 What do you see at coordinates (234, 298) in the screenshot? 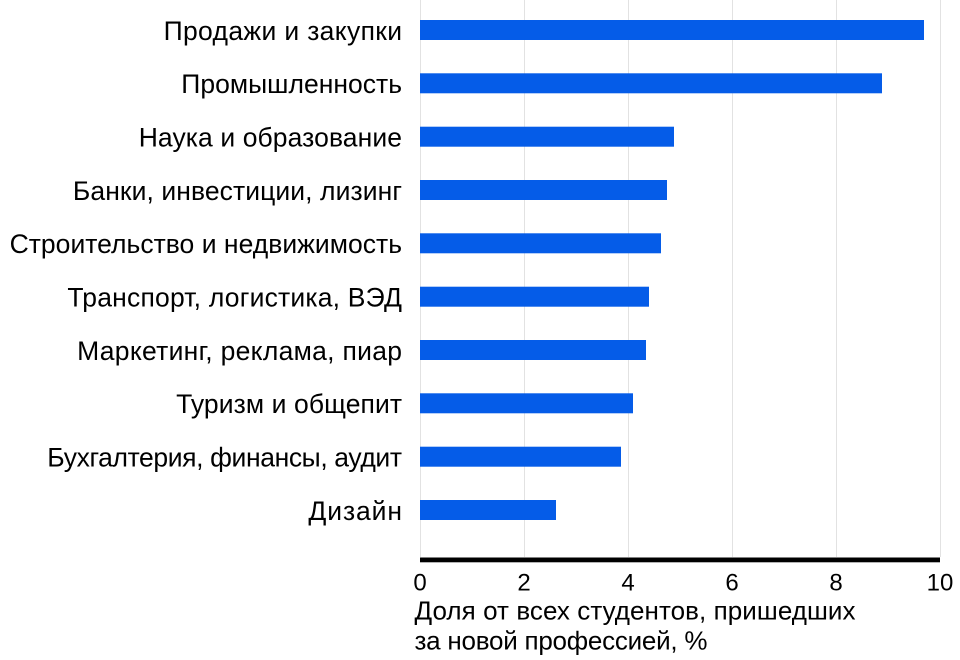
I see `svg-text: Транспорт, логистика, ВЭД` at bounding box center [234, 298].